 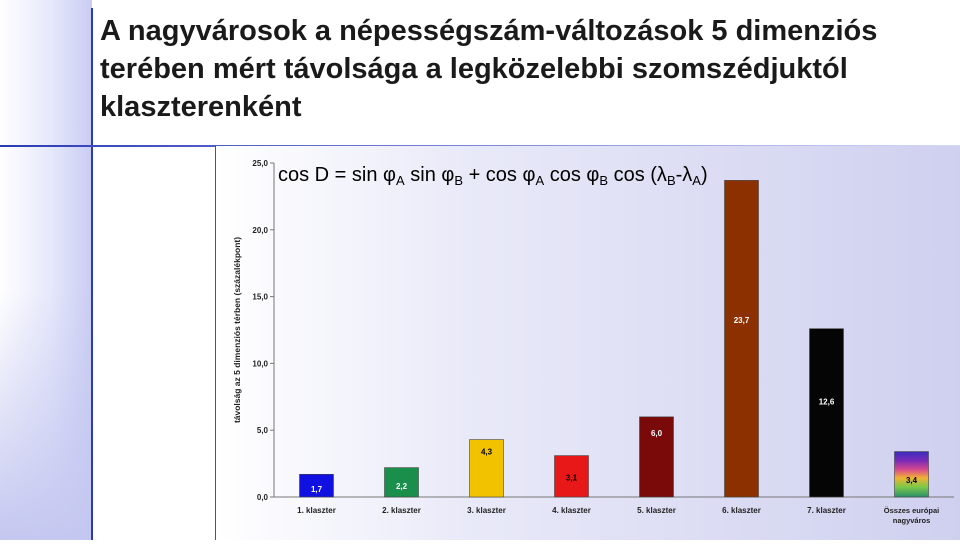 What do you see at coordinates (826, 510) in the screenshot?
I see `x-tick-label: 7. klaszter` at bounding box center [826, 510].